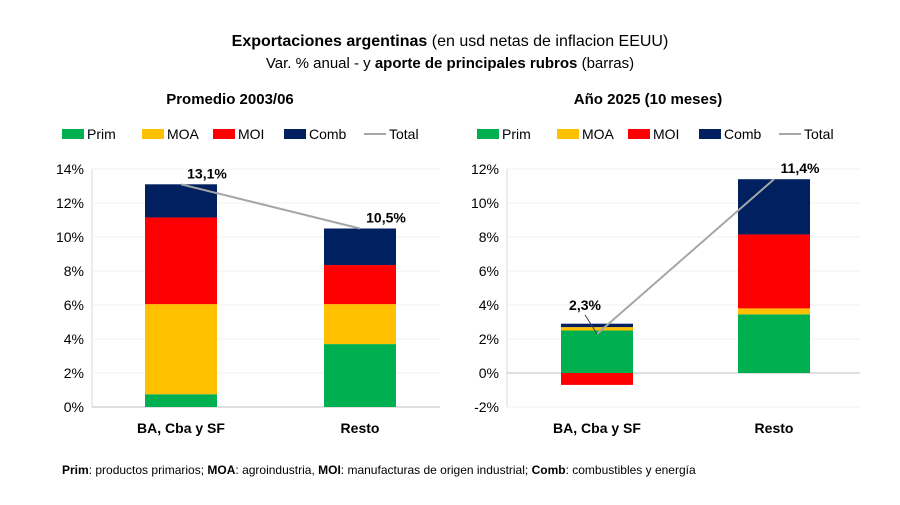 This screenshot has height=505, width=900. What do you see at coordinates (648, 99) in the screenshot?
I see `panel-title: Año 2025 (10 meses)` at bounding box center [648, 99].